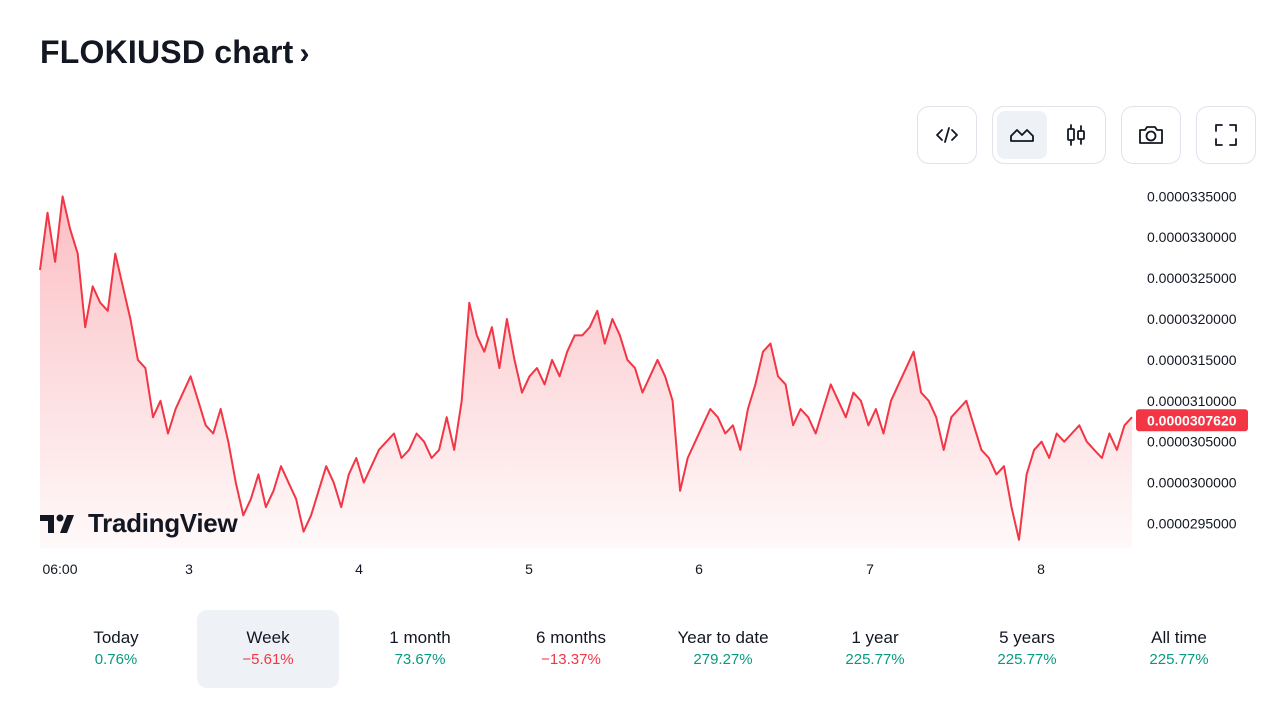 Image resolution: width=1280 pixels, height=720 pixels. I want to click on code-icon, so click(947, 135).